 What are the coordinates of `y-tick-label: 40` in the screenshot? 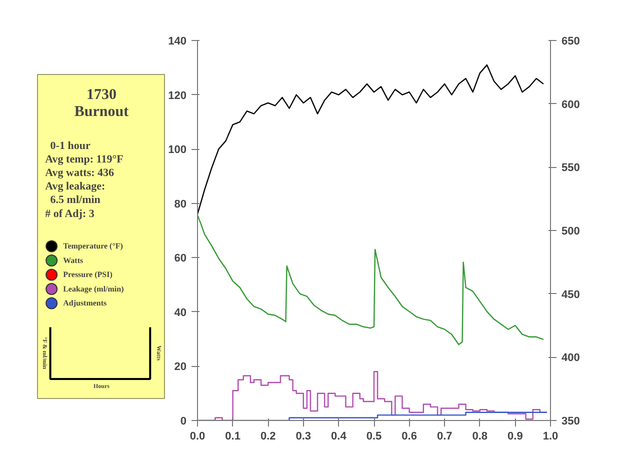 It's located at (180, 312).